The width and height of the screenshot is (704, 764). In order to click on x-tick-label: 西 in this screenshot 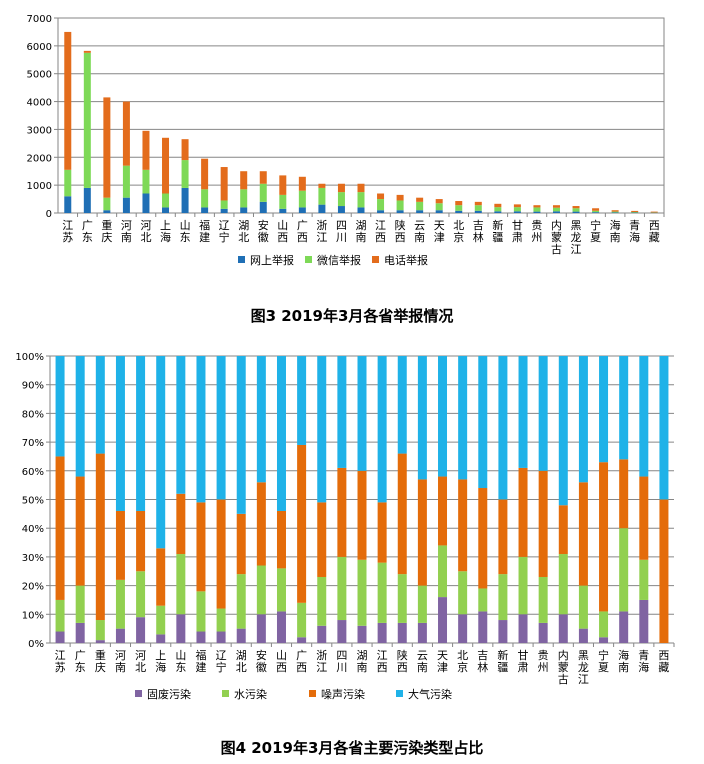, I will do `click(380, 237)`.